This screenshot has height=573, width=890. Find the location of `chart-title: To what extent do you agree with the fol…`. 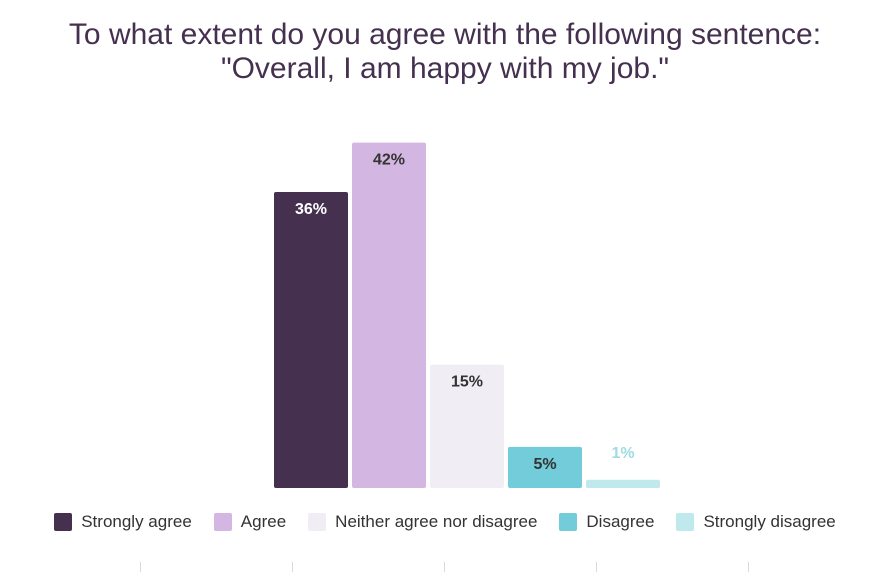

chart-title: To what extent do you agree with the fol… is located at coordinates (445, 52).